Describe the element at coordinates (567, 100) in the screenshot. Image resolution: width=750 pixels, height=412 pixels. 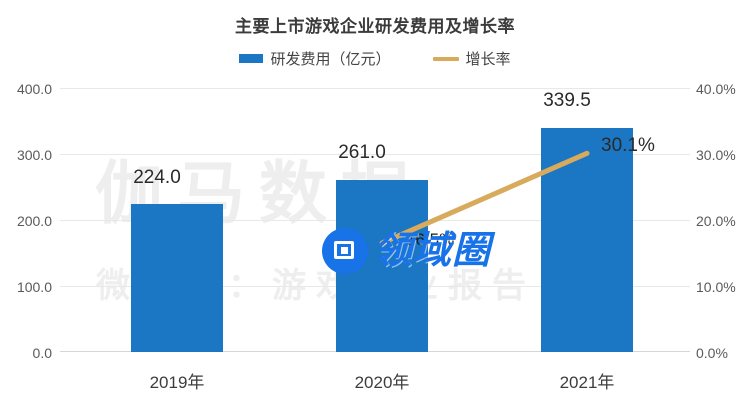
I see `bar-label-2021: 339.5` at that location.